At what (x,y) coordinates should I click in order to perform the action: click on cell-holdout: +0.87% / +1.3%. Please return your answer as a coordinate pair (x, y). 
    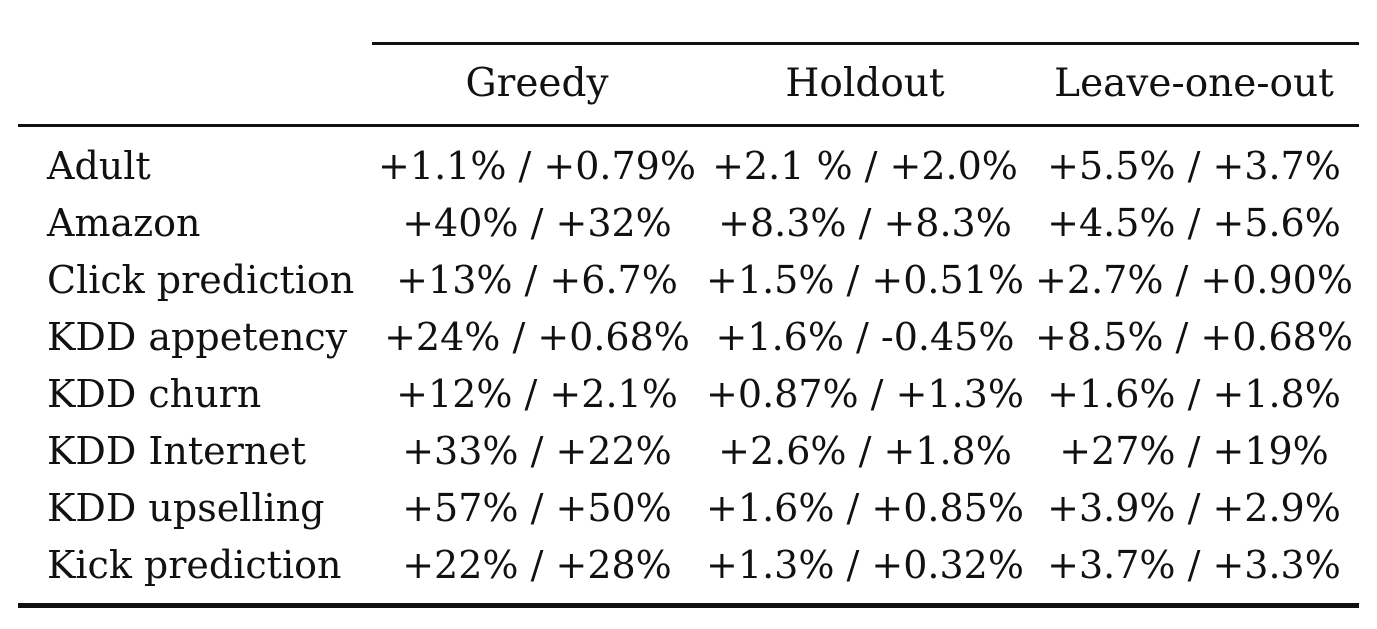
    Looking at the image, I should click on (865, 394).